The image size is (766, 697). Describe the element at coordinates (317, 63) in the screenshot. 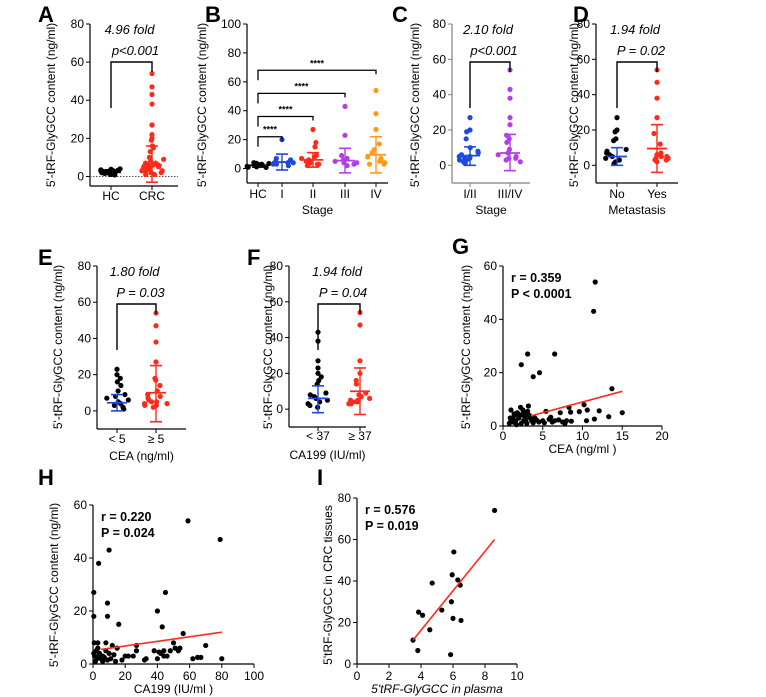

I see `significance-stars: ****` at that location.